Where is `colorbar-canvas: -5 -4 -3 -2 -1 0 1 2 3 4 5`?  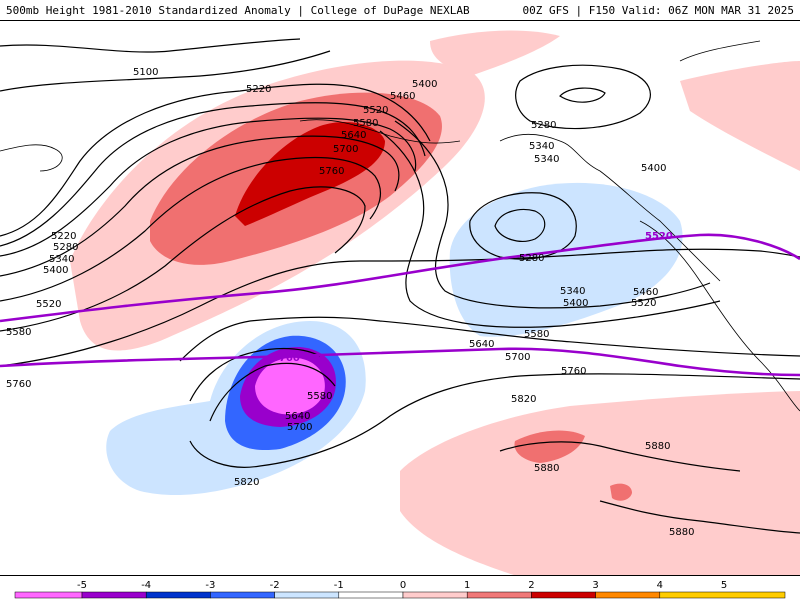 colorbar-canvas: -5 -4 -3 -2 -1 0 1 2 3 4 5 is located at coordinates (400, 589).